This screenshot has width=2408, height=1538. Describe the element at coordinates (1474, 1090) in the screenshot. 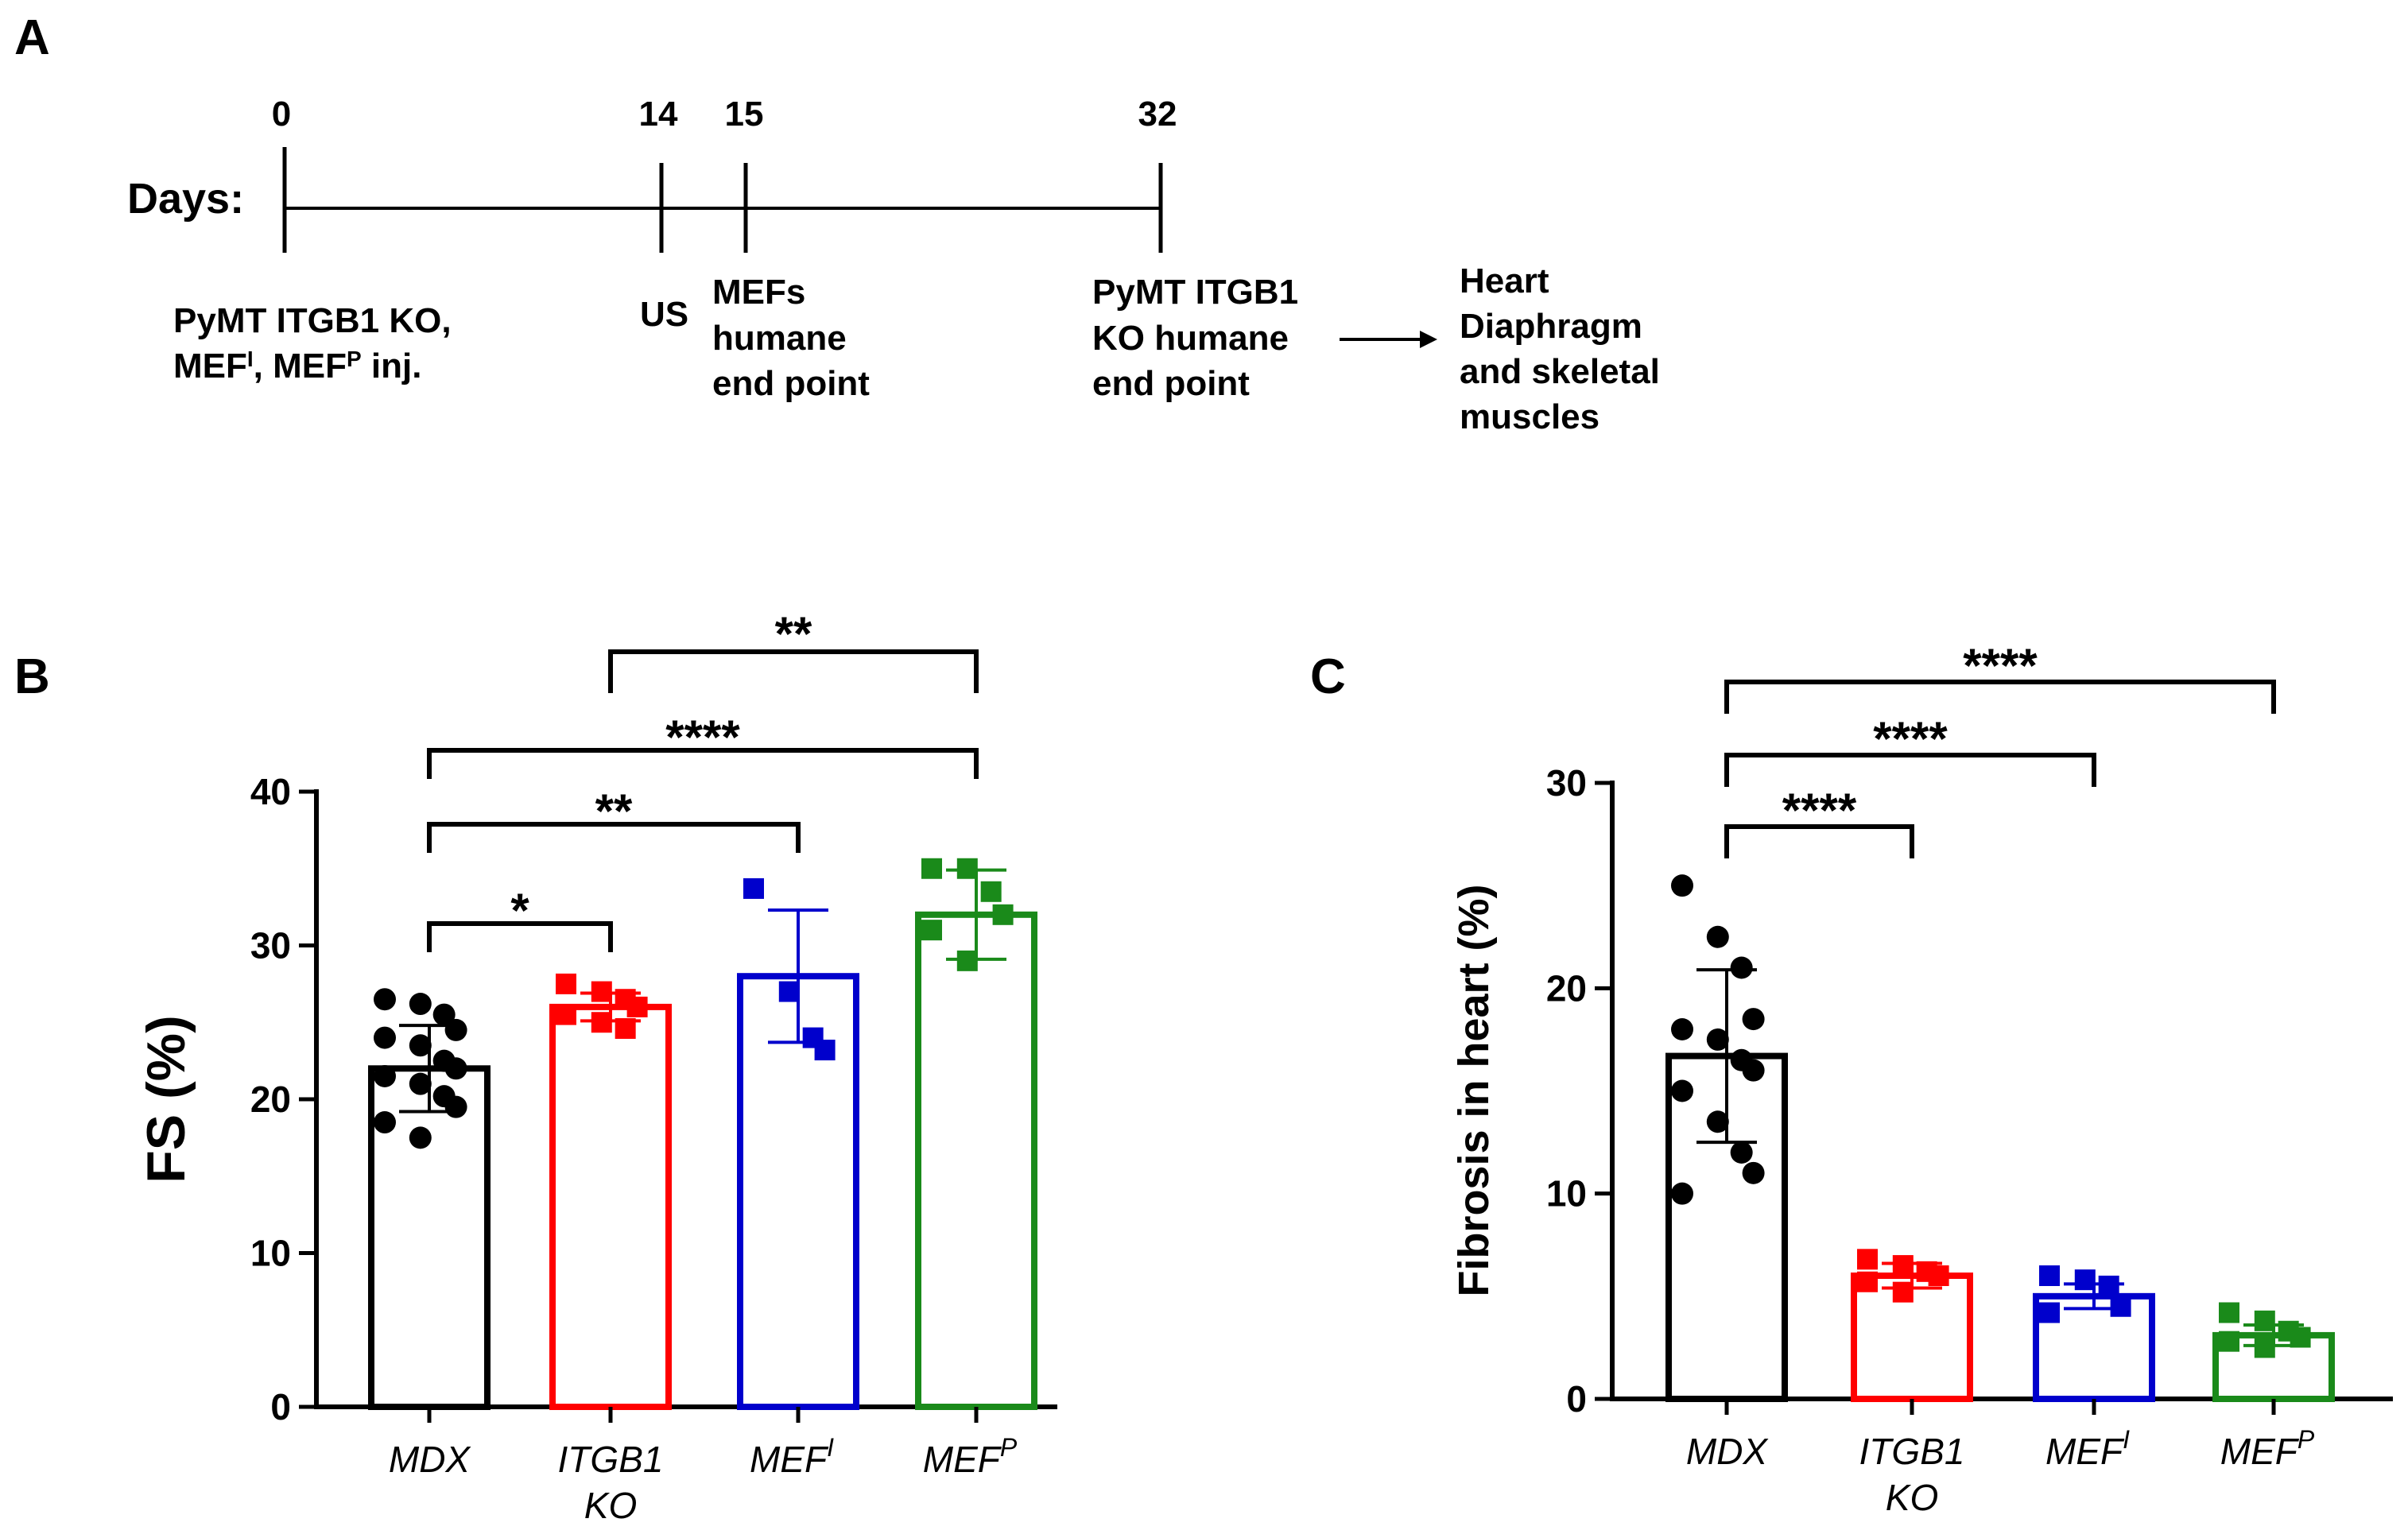

I see `y-axis-label: Fibrosis in heart (%)` at that location.